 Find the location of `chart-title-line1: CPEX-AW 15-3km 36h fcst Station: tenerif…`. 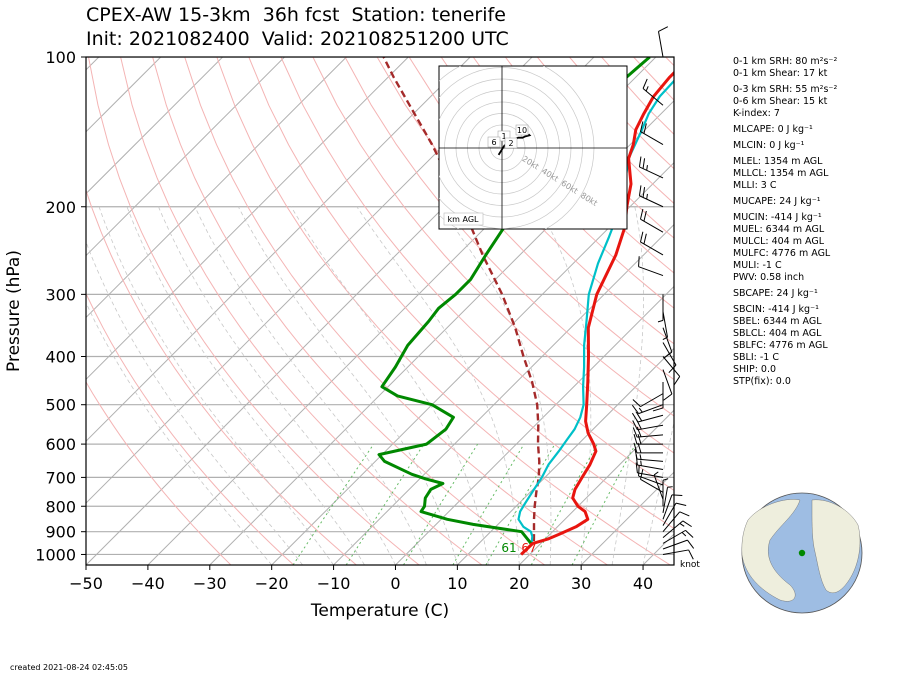

chart-title-line1: CPEX-AW 15-3km 36h fcst Station: tenerif… is located at coordinates (296, 15).